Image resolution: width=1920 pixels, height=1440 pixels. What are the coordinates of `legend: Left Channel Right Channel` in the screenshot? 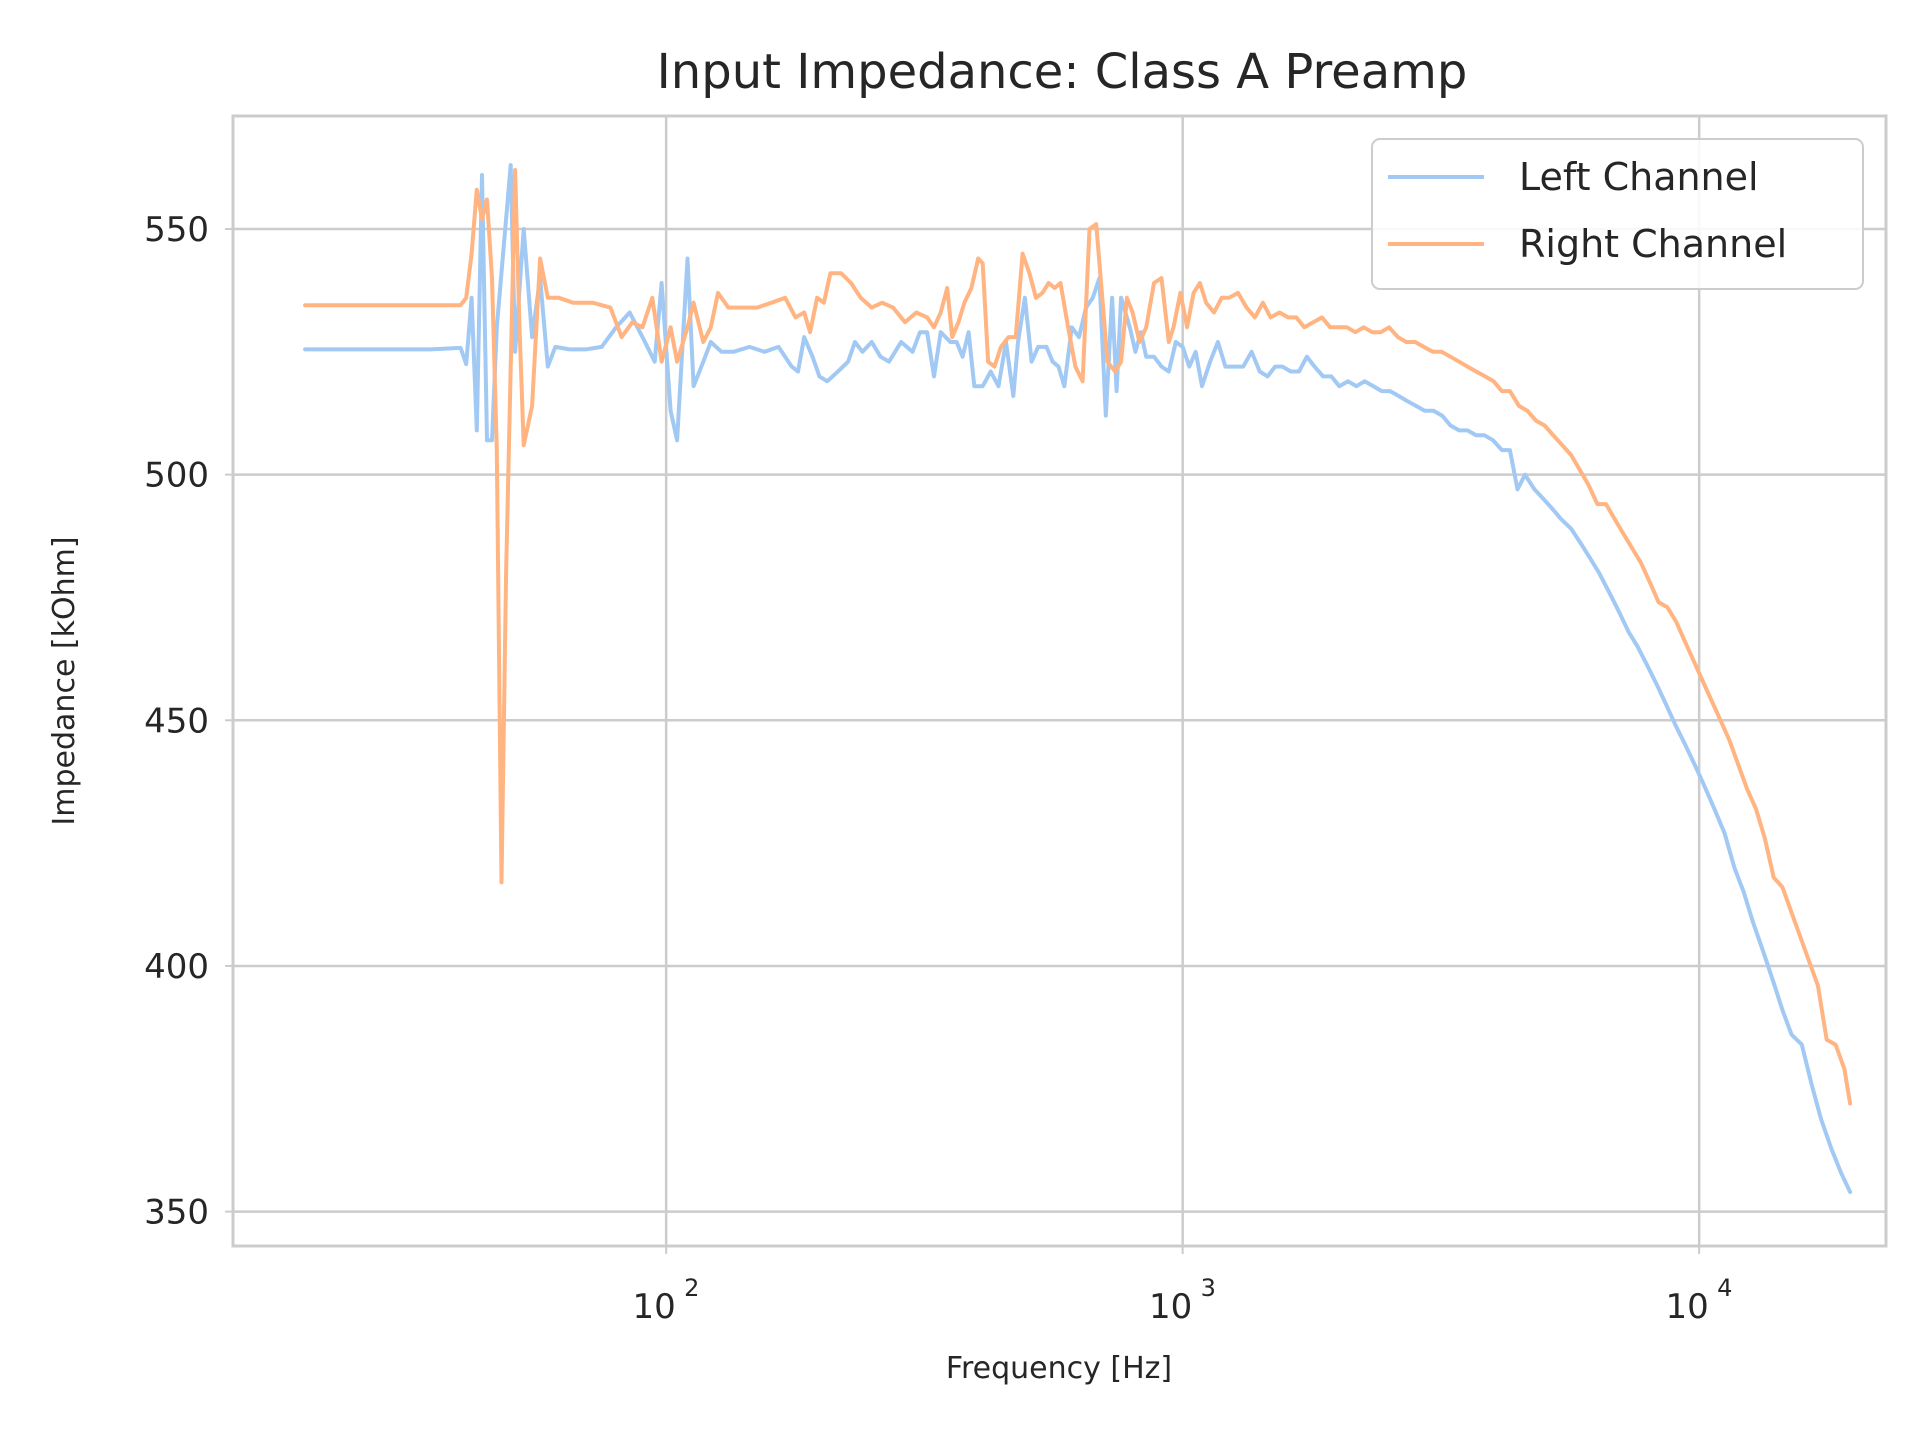 It's located at (1617, 214).